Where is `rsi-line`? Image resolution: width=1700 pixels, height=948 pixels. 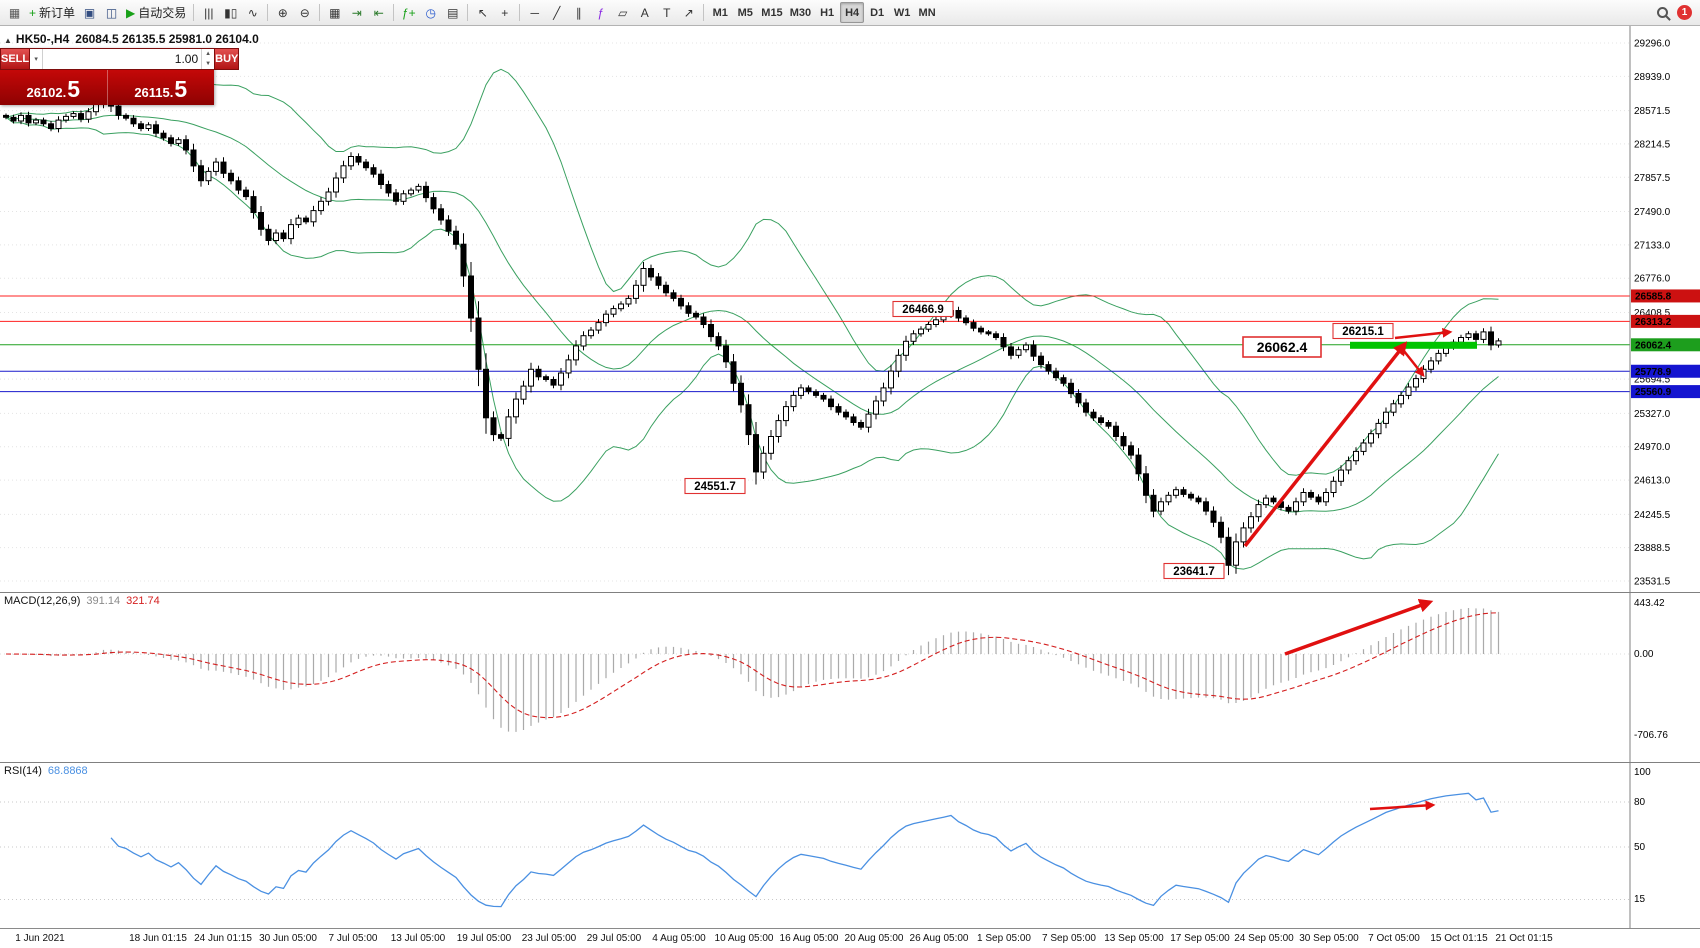 rsi-line is located at coordinates (804, 850).